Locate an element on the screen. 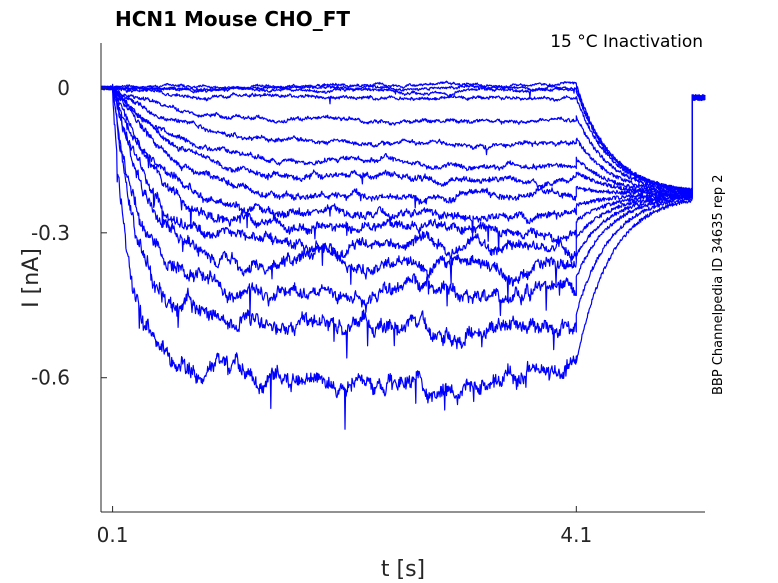  source-label: BBP Channelpedia ID 34635 rep 2 is located at coordinates (718, 284).